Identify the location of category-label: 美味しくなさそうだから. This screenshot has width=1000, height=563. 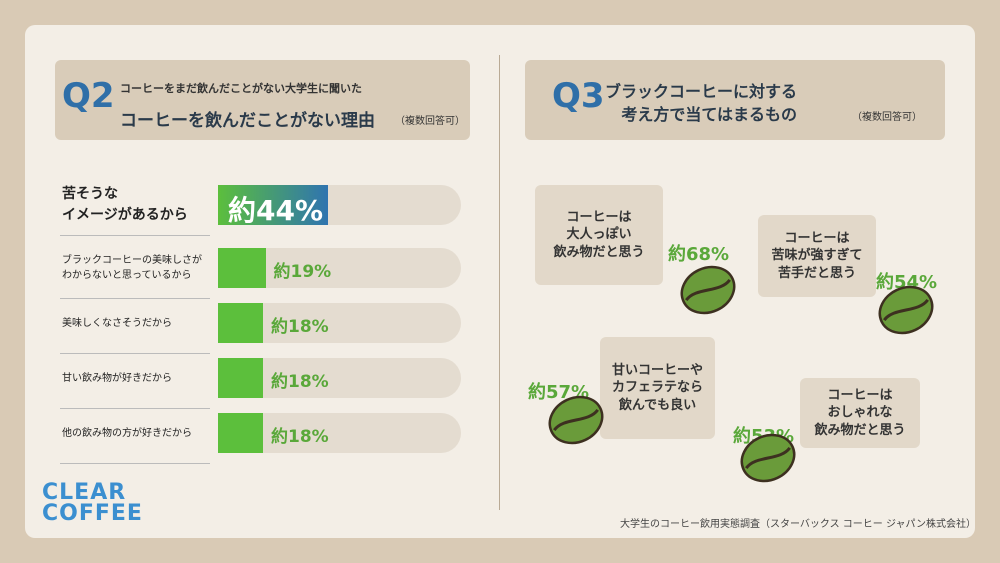
(117, 323).